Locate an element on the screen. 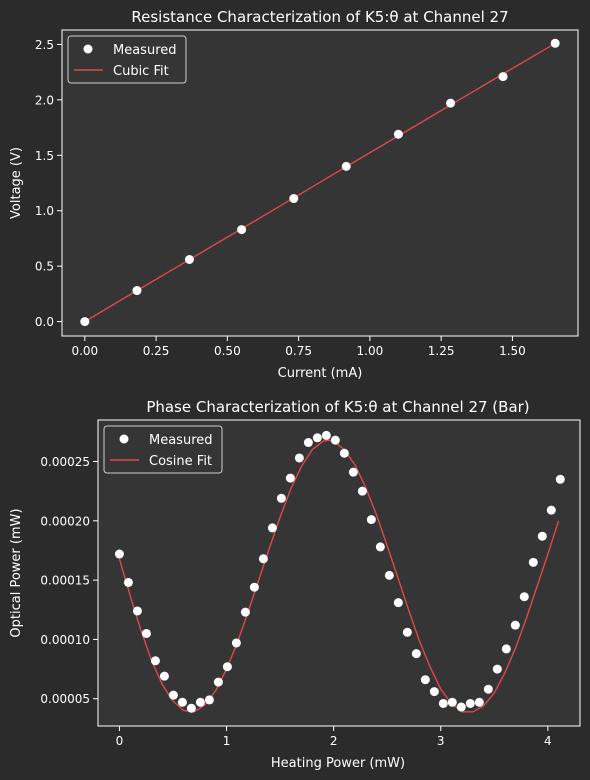 This screenshot has height=780, width=590. y-tick-label: 0.5 is located at coordinates (44, 267).